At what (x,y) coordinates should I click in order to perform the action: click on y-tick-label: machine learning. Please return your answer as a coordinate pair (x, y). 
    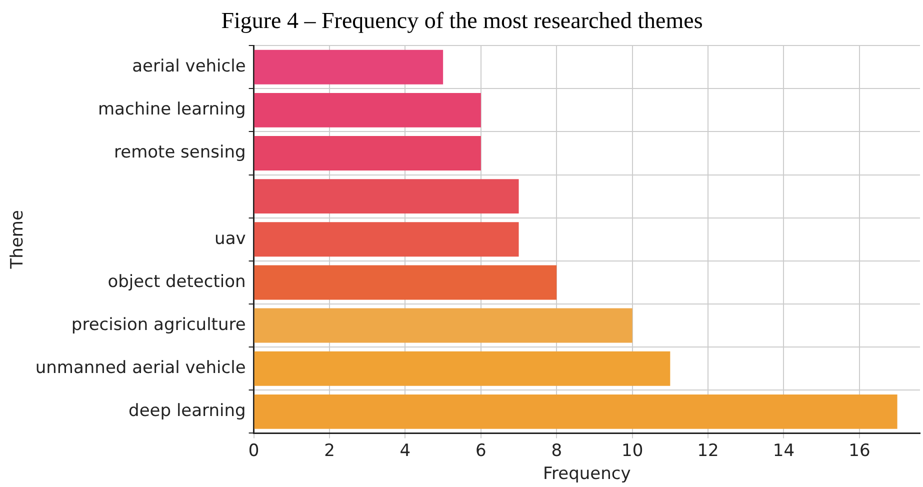
    Looking at the image, I should click on (172, 110).